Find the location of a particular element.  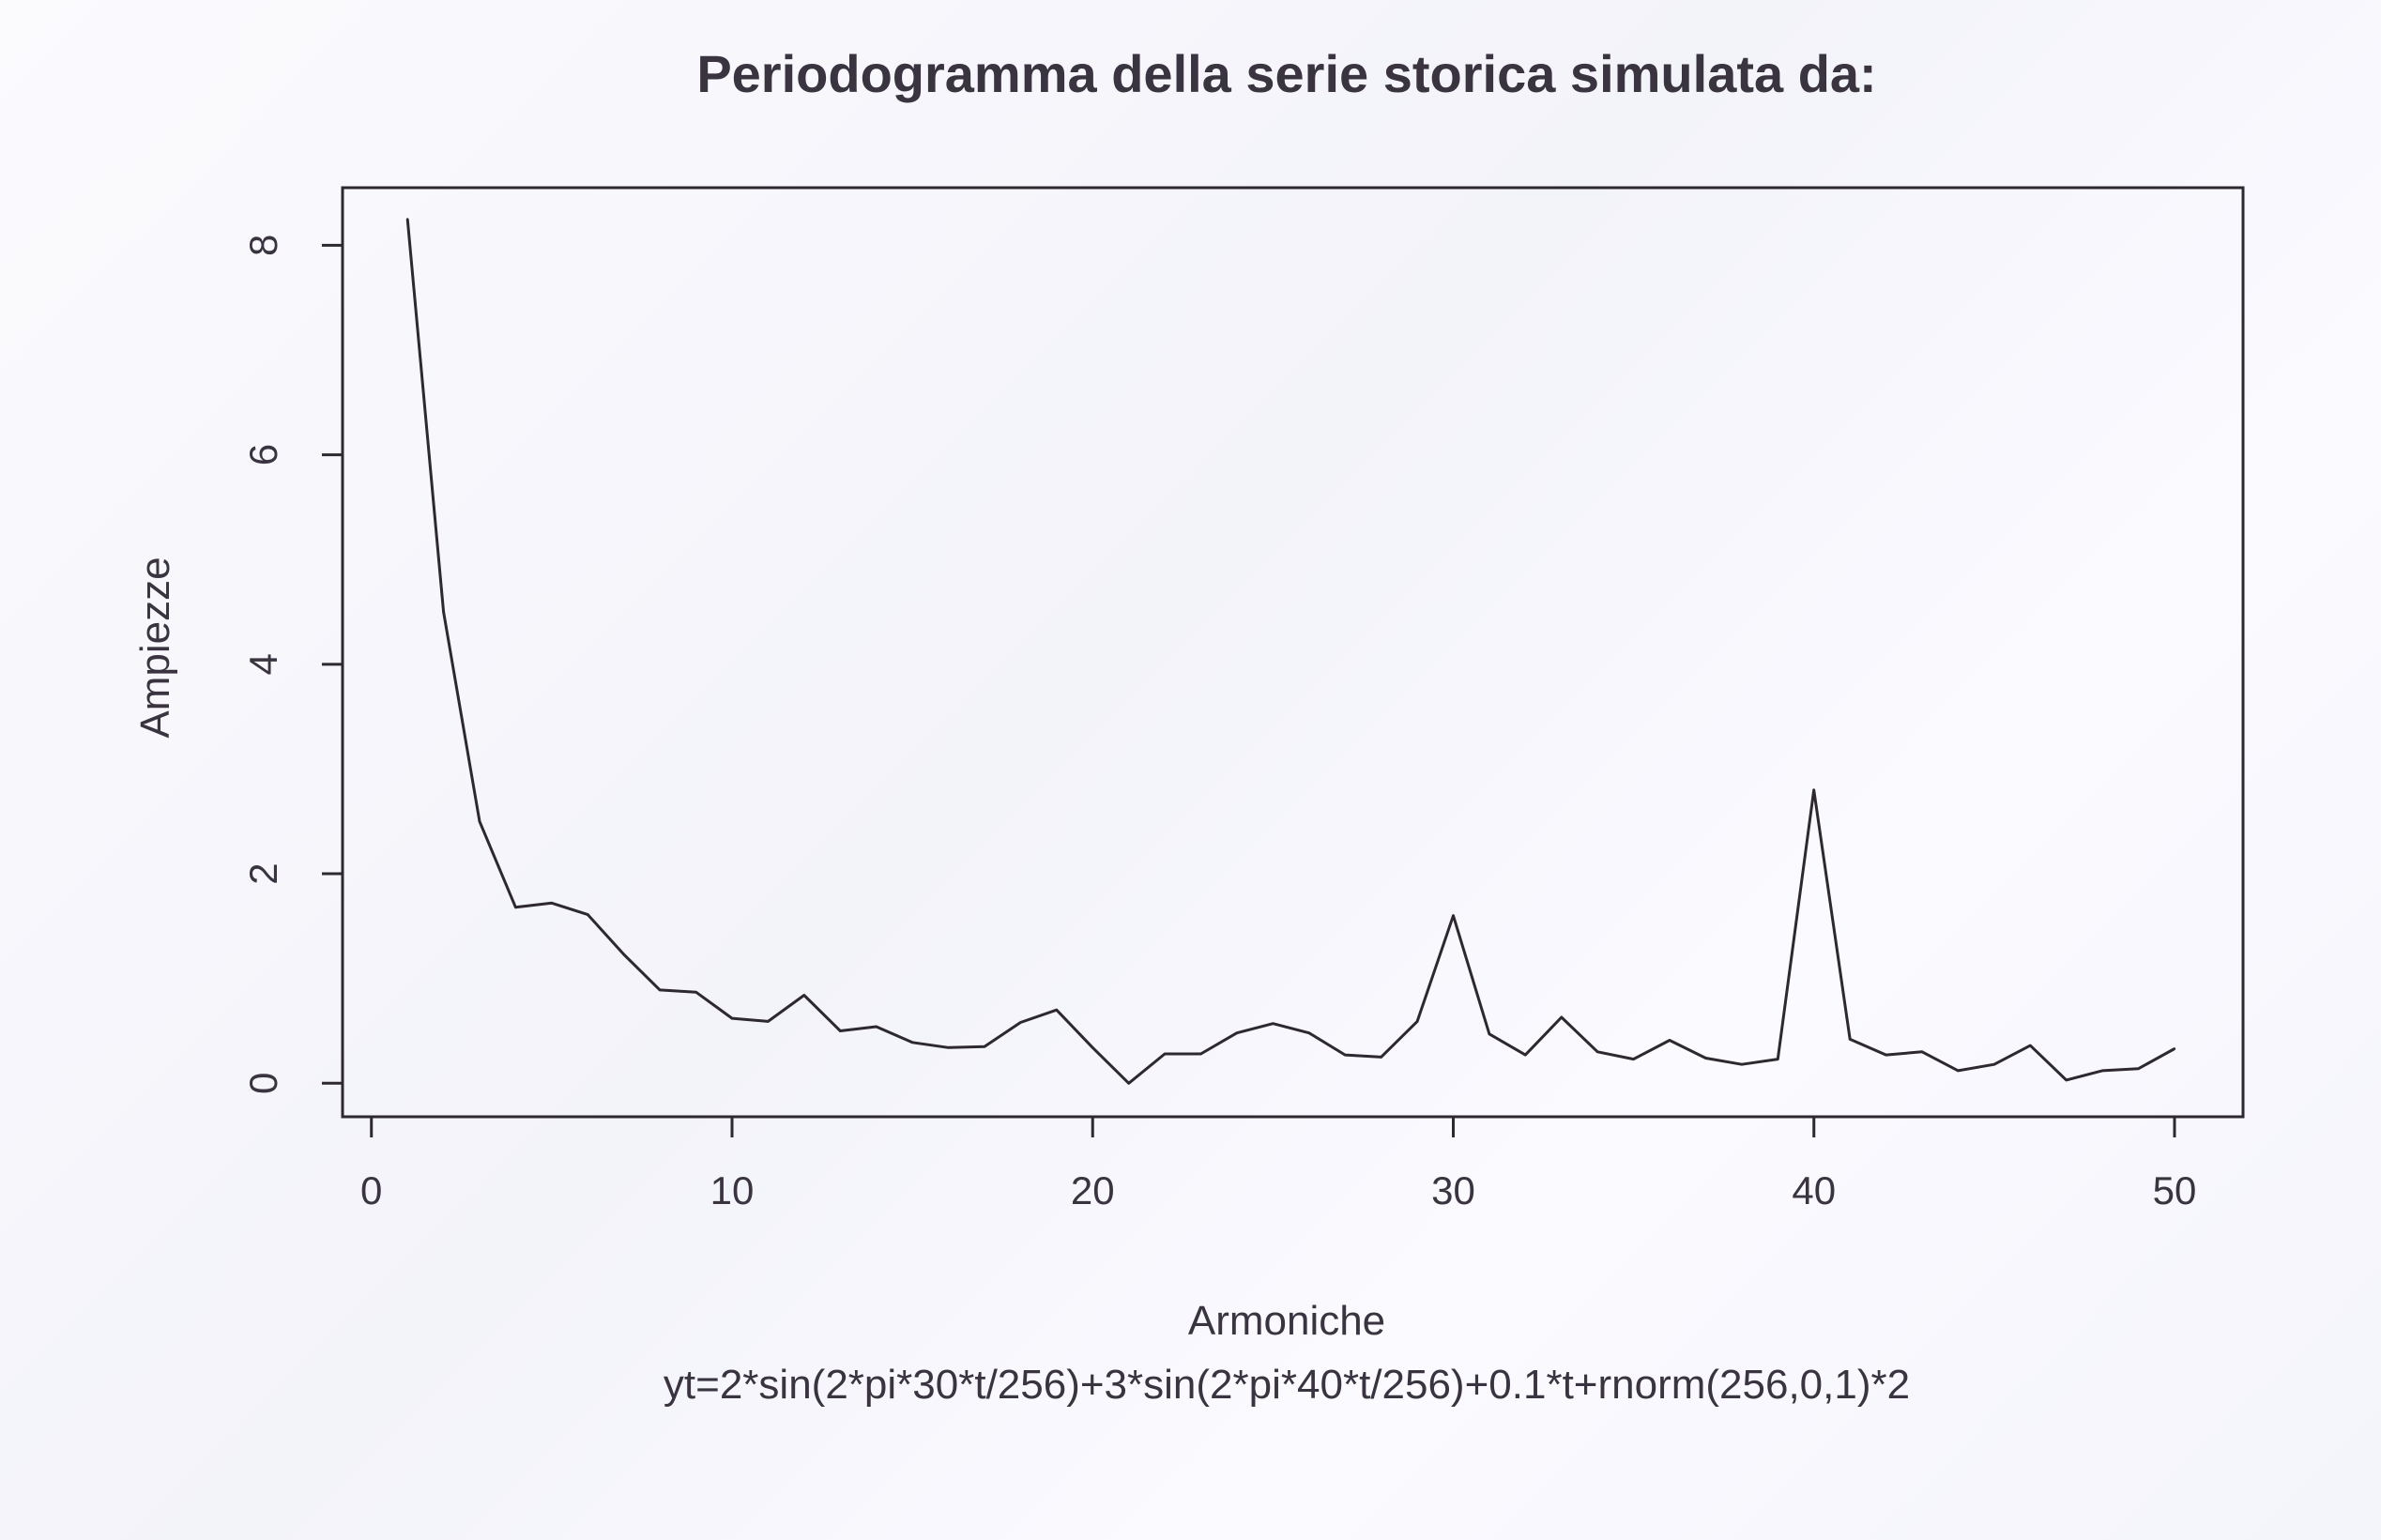

x-tick-label: 10 is located at coordinates (733, 1190).